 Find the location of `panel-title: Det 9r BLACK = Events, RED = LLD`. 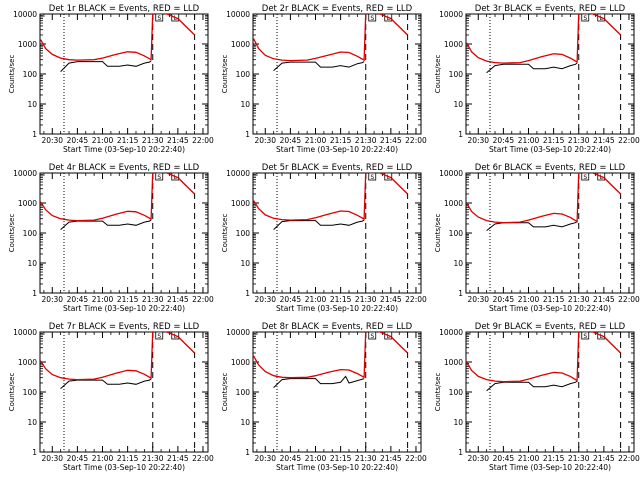

panel-title: Det 9r BLACK = Events, RED = LLD is located at coordinates (550, 327).